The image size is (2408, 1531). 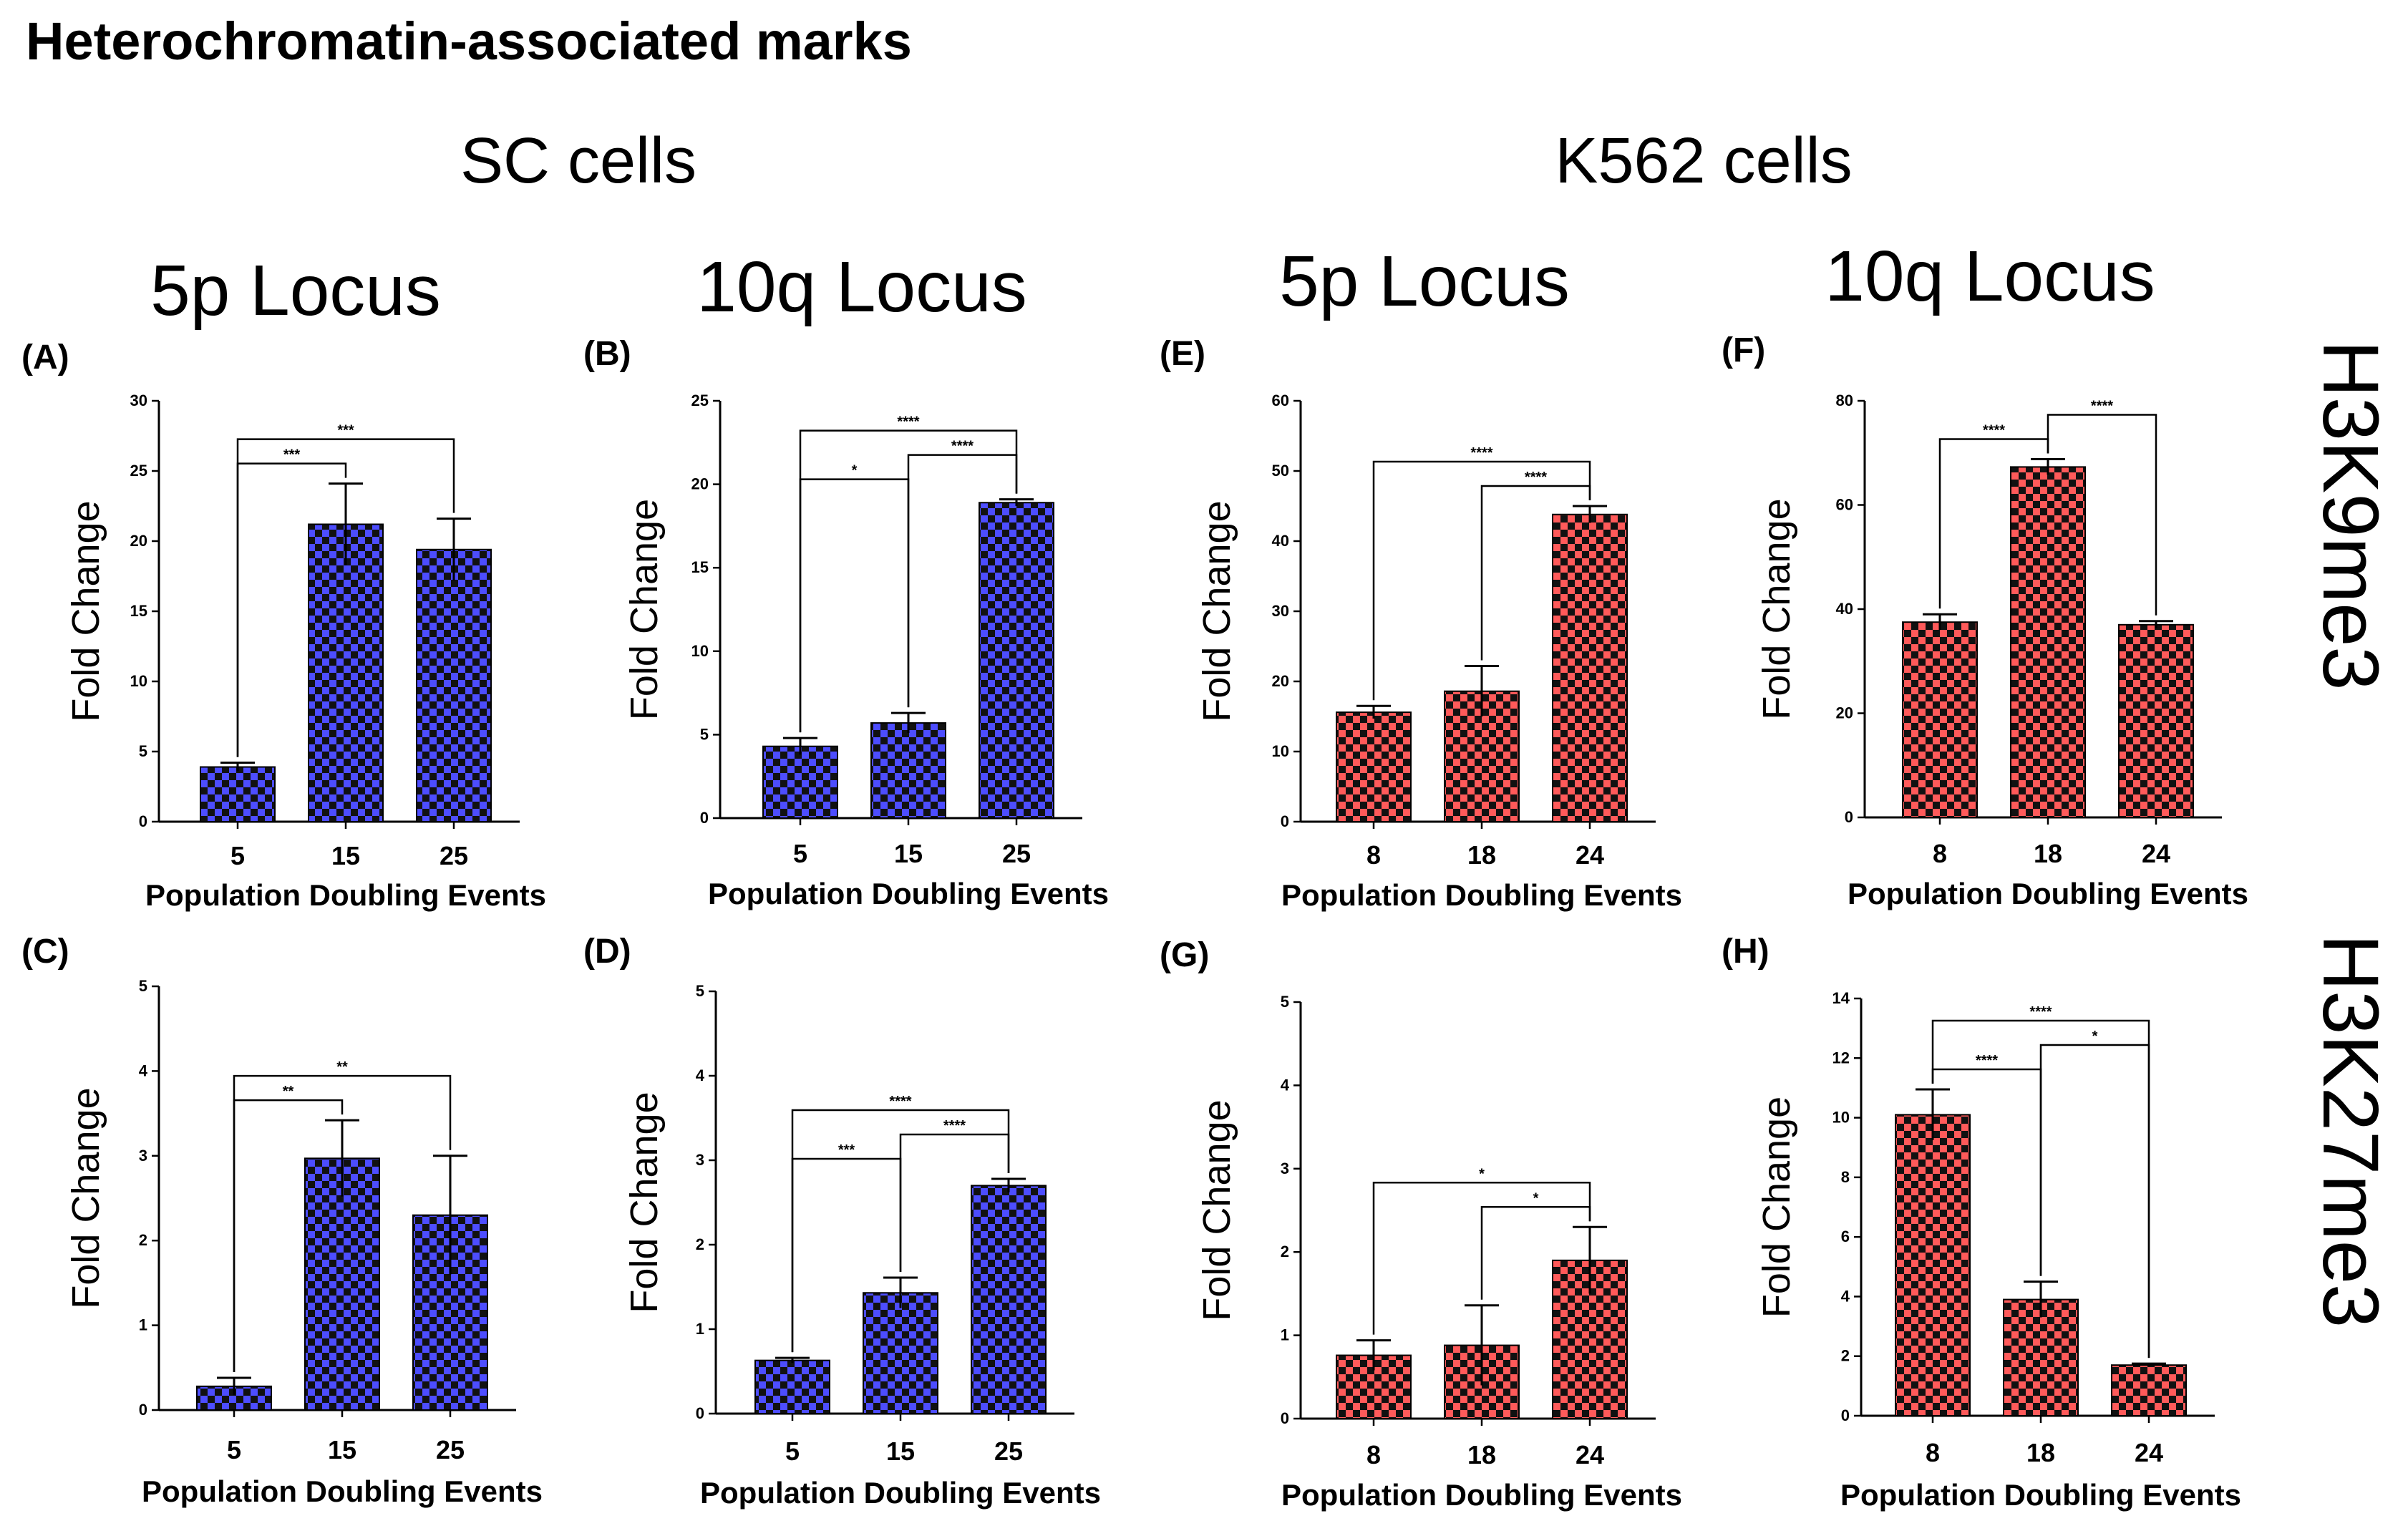 I want to click on x-tick-label: 15, so click(x=901, y=1451).